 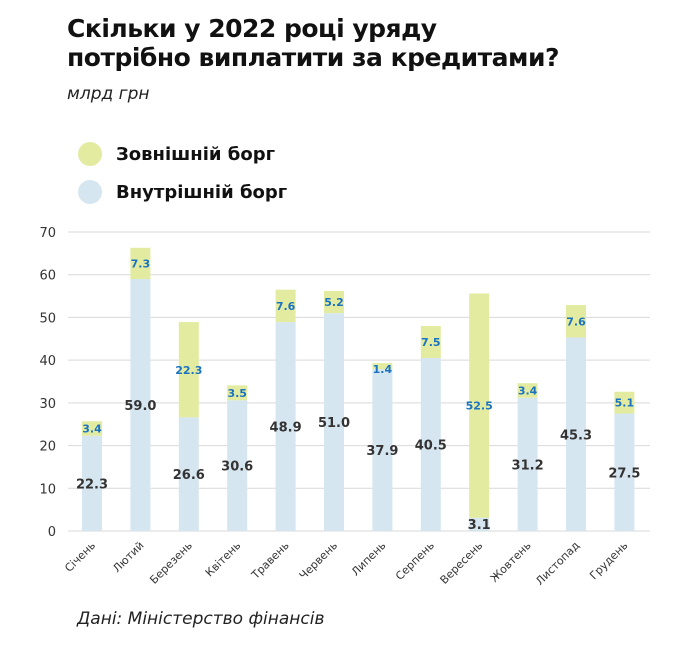 What do you see at coordinates (223, 559) in the screenshot?
I see `x-tick-label: Квітень` at bounding box center [223, 559].